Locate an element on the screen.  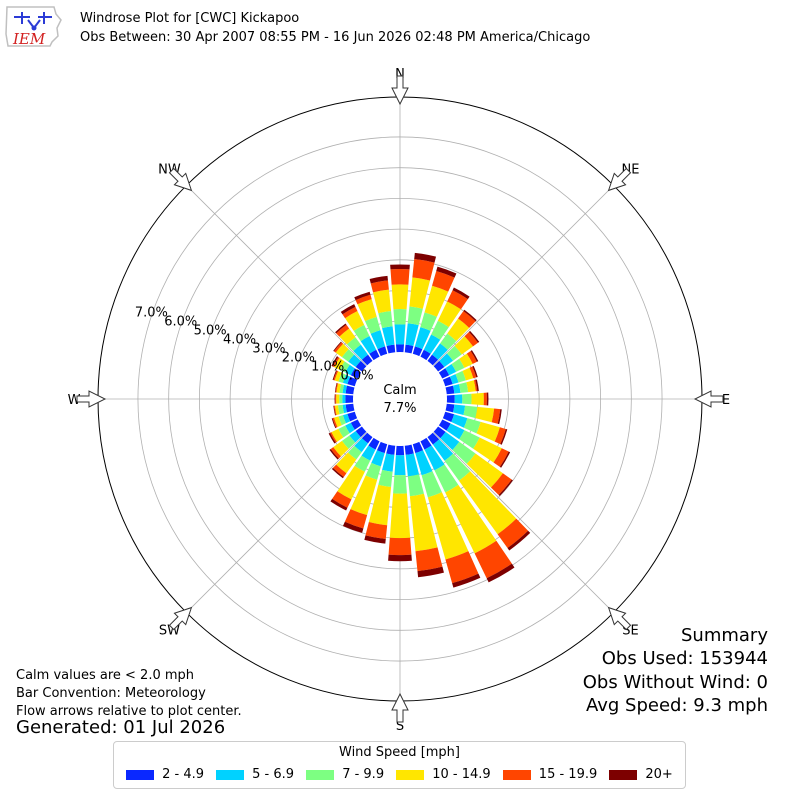
legend-title: Wind Speed [mph] is located at coordinates (399, 752).